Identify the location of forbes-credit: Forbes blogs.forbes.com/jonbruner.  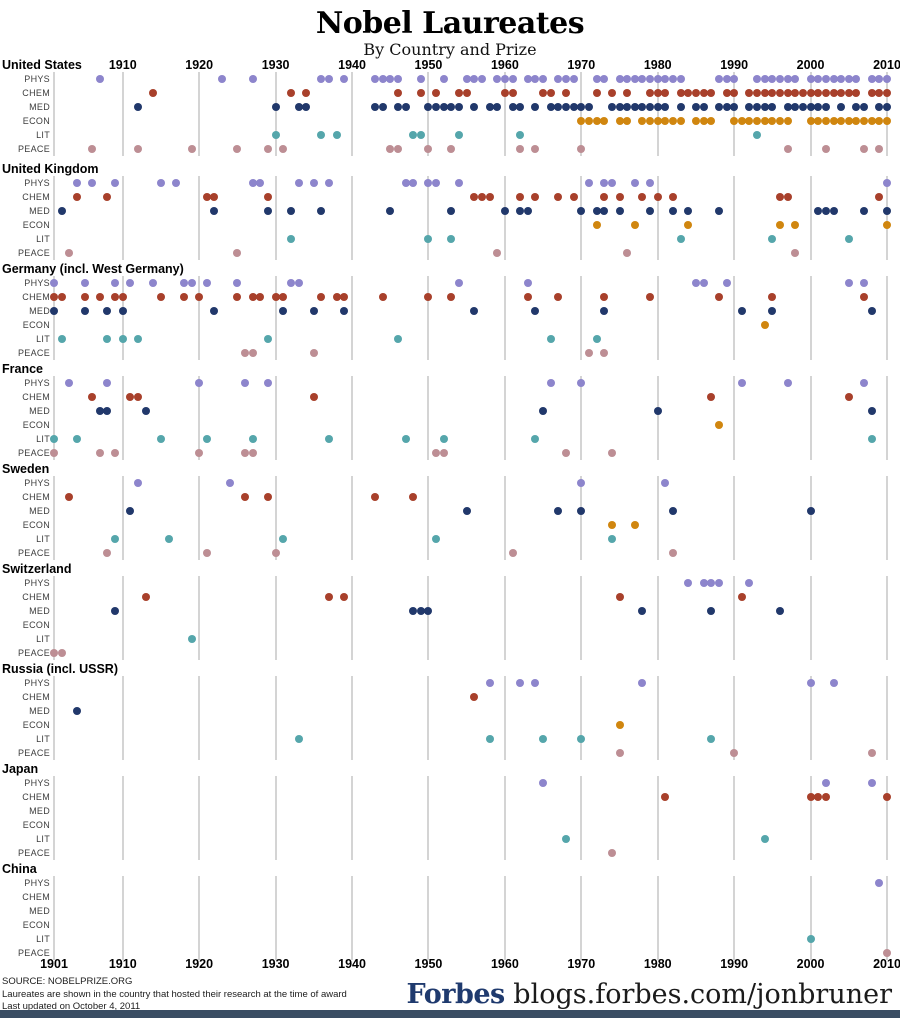
(649, 994).